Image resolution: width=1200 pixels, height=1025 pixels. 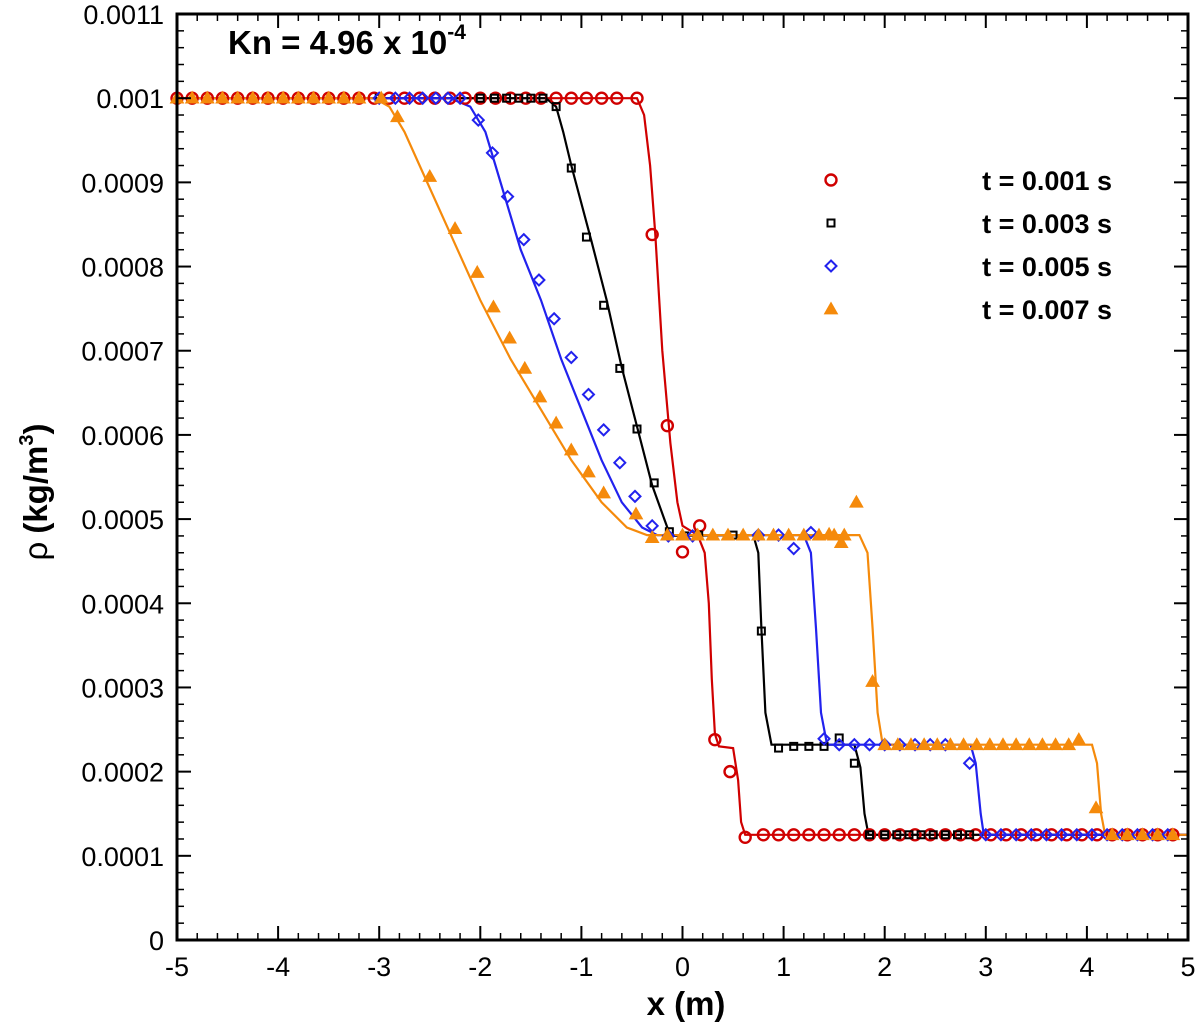 What do you see at coordinates (278, 967) in the screenshot?
I see `x-tick-label: -4` at bounding box center [278, 967].